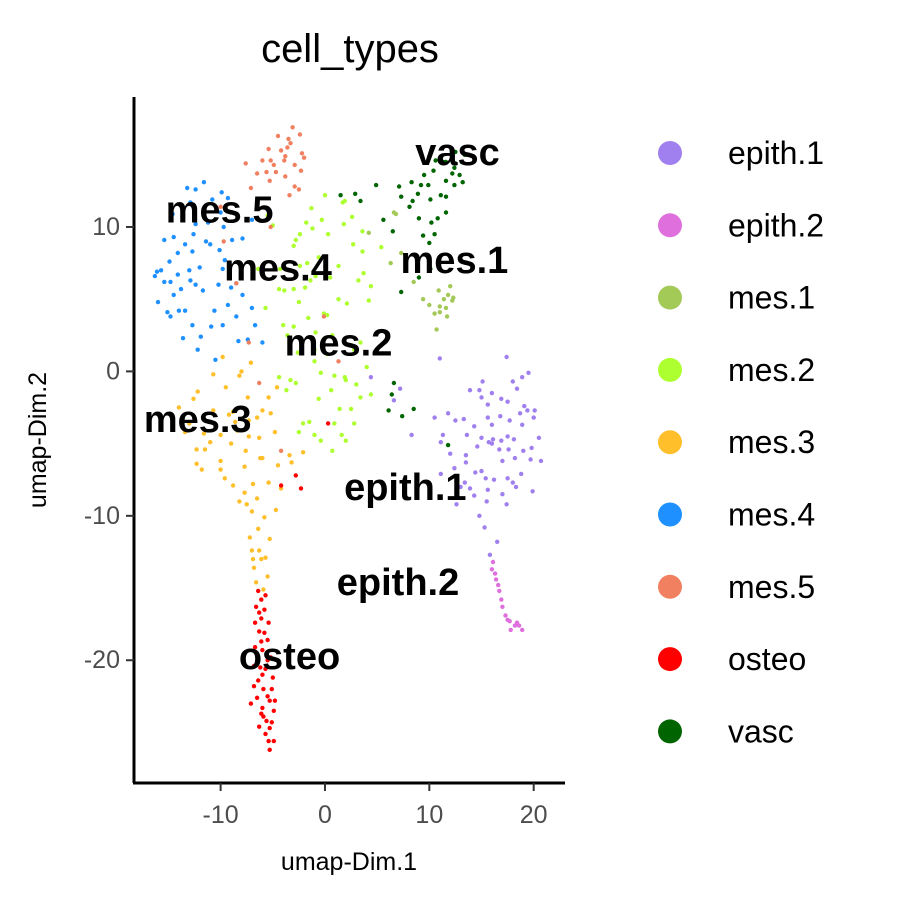 The height and width of the screenshot is (900, 900). I want to click on legend-key-osteo, so click(670, 659).